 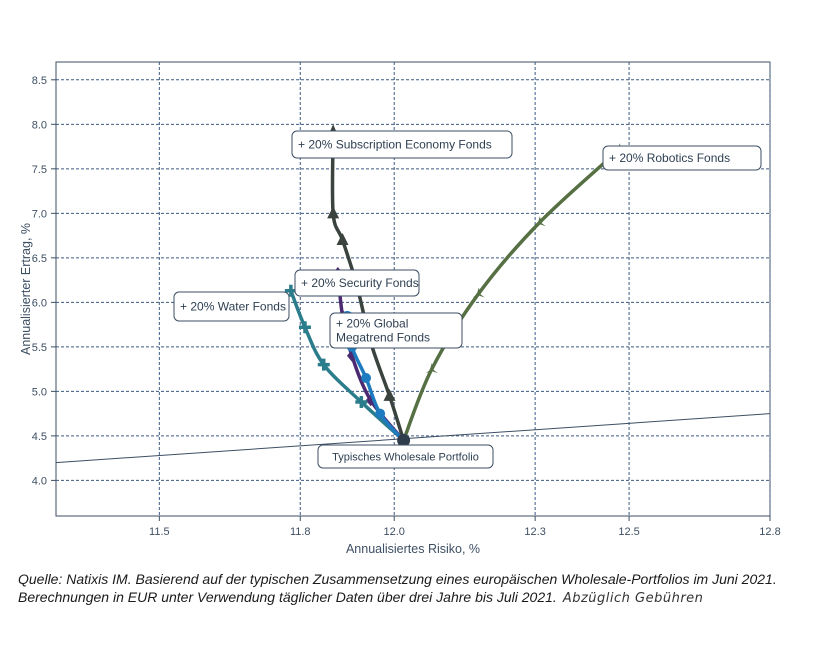 I want to click on annotation-text: + 20% Water Fonds, so click(x=233, y=307).